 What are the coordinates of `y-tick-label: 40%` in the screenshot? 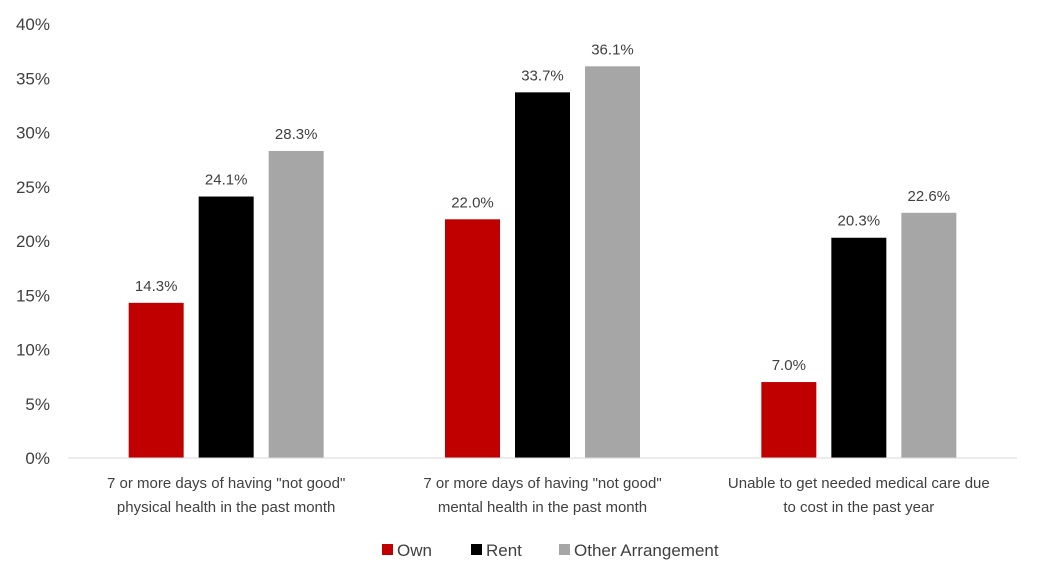 It's located at (33, 24).